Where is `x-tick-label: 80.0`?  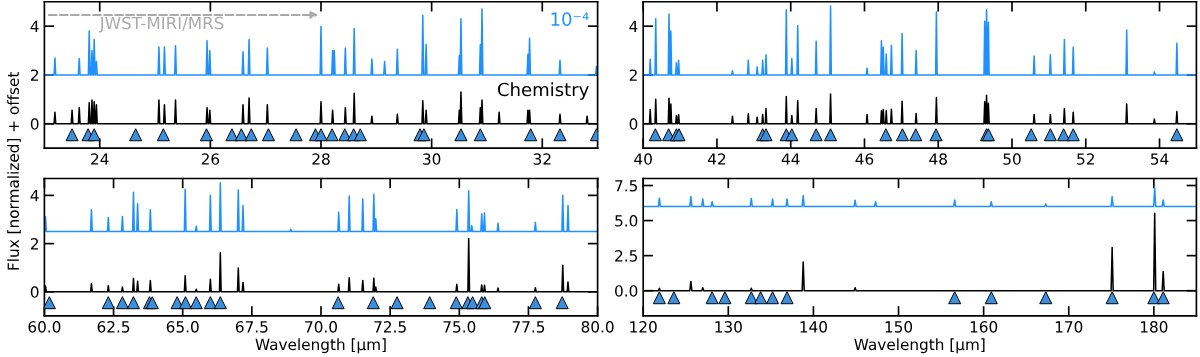 x-tick-label: 80.0 is located at coordinates (597, 327).